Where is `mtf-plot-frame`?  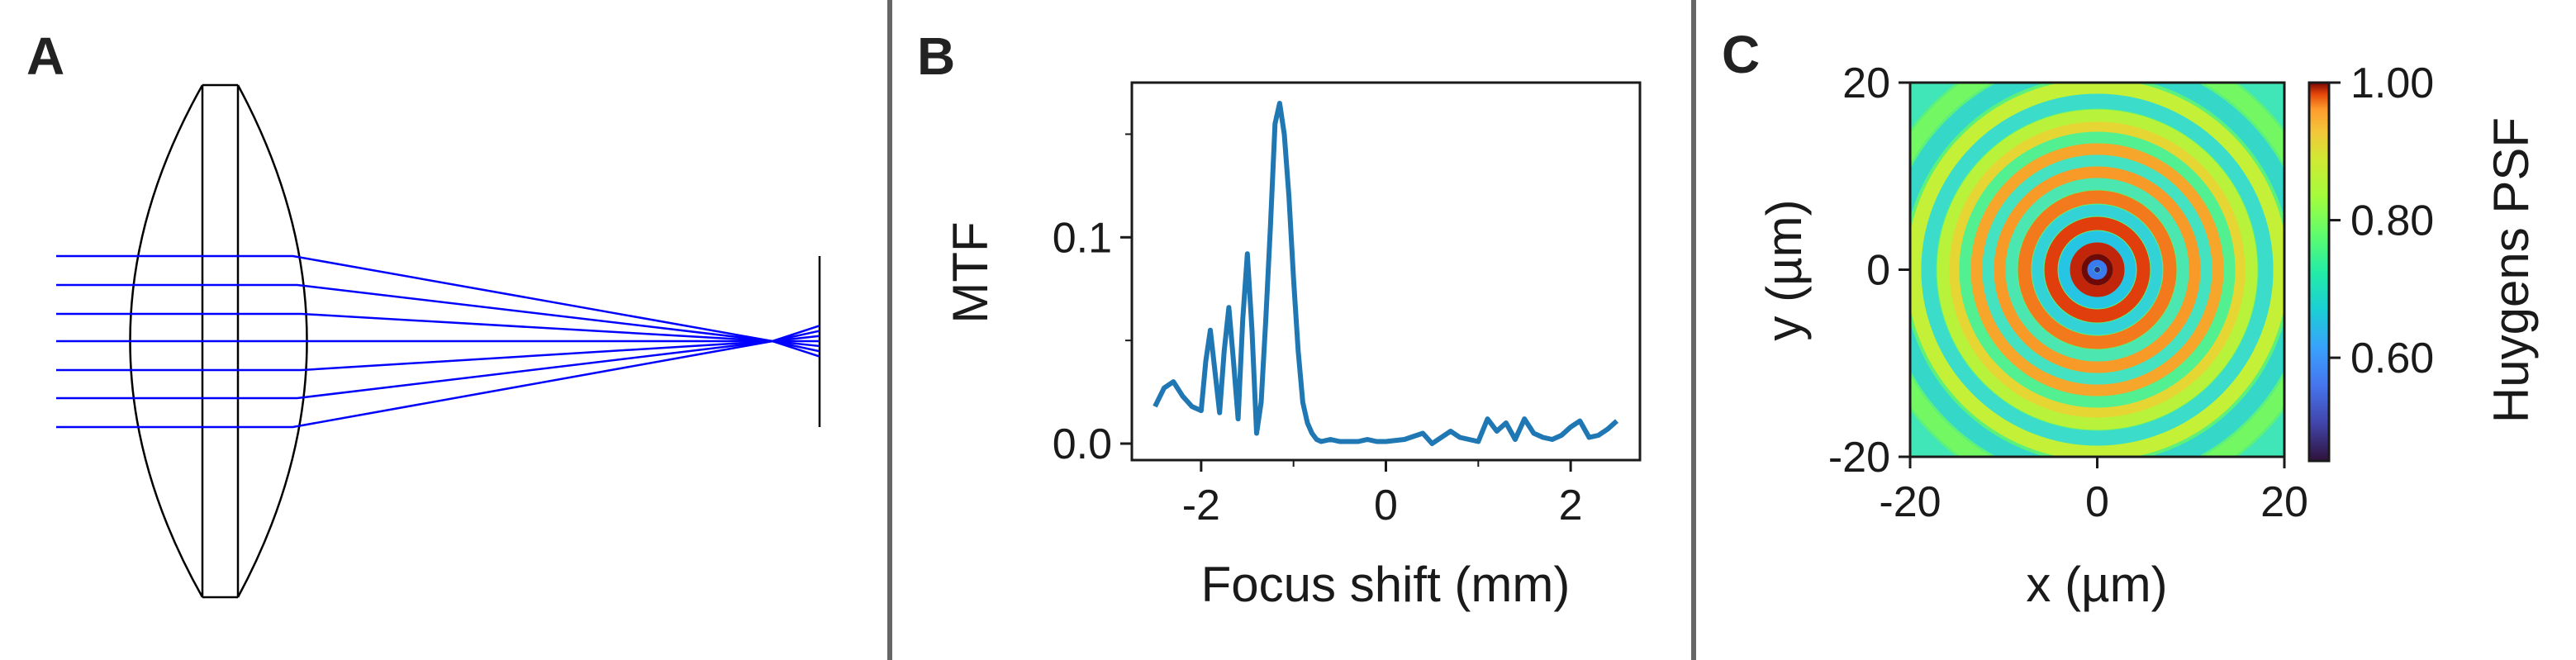
mtf-plot-frame is located at coordinates (1386, 271).